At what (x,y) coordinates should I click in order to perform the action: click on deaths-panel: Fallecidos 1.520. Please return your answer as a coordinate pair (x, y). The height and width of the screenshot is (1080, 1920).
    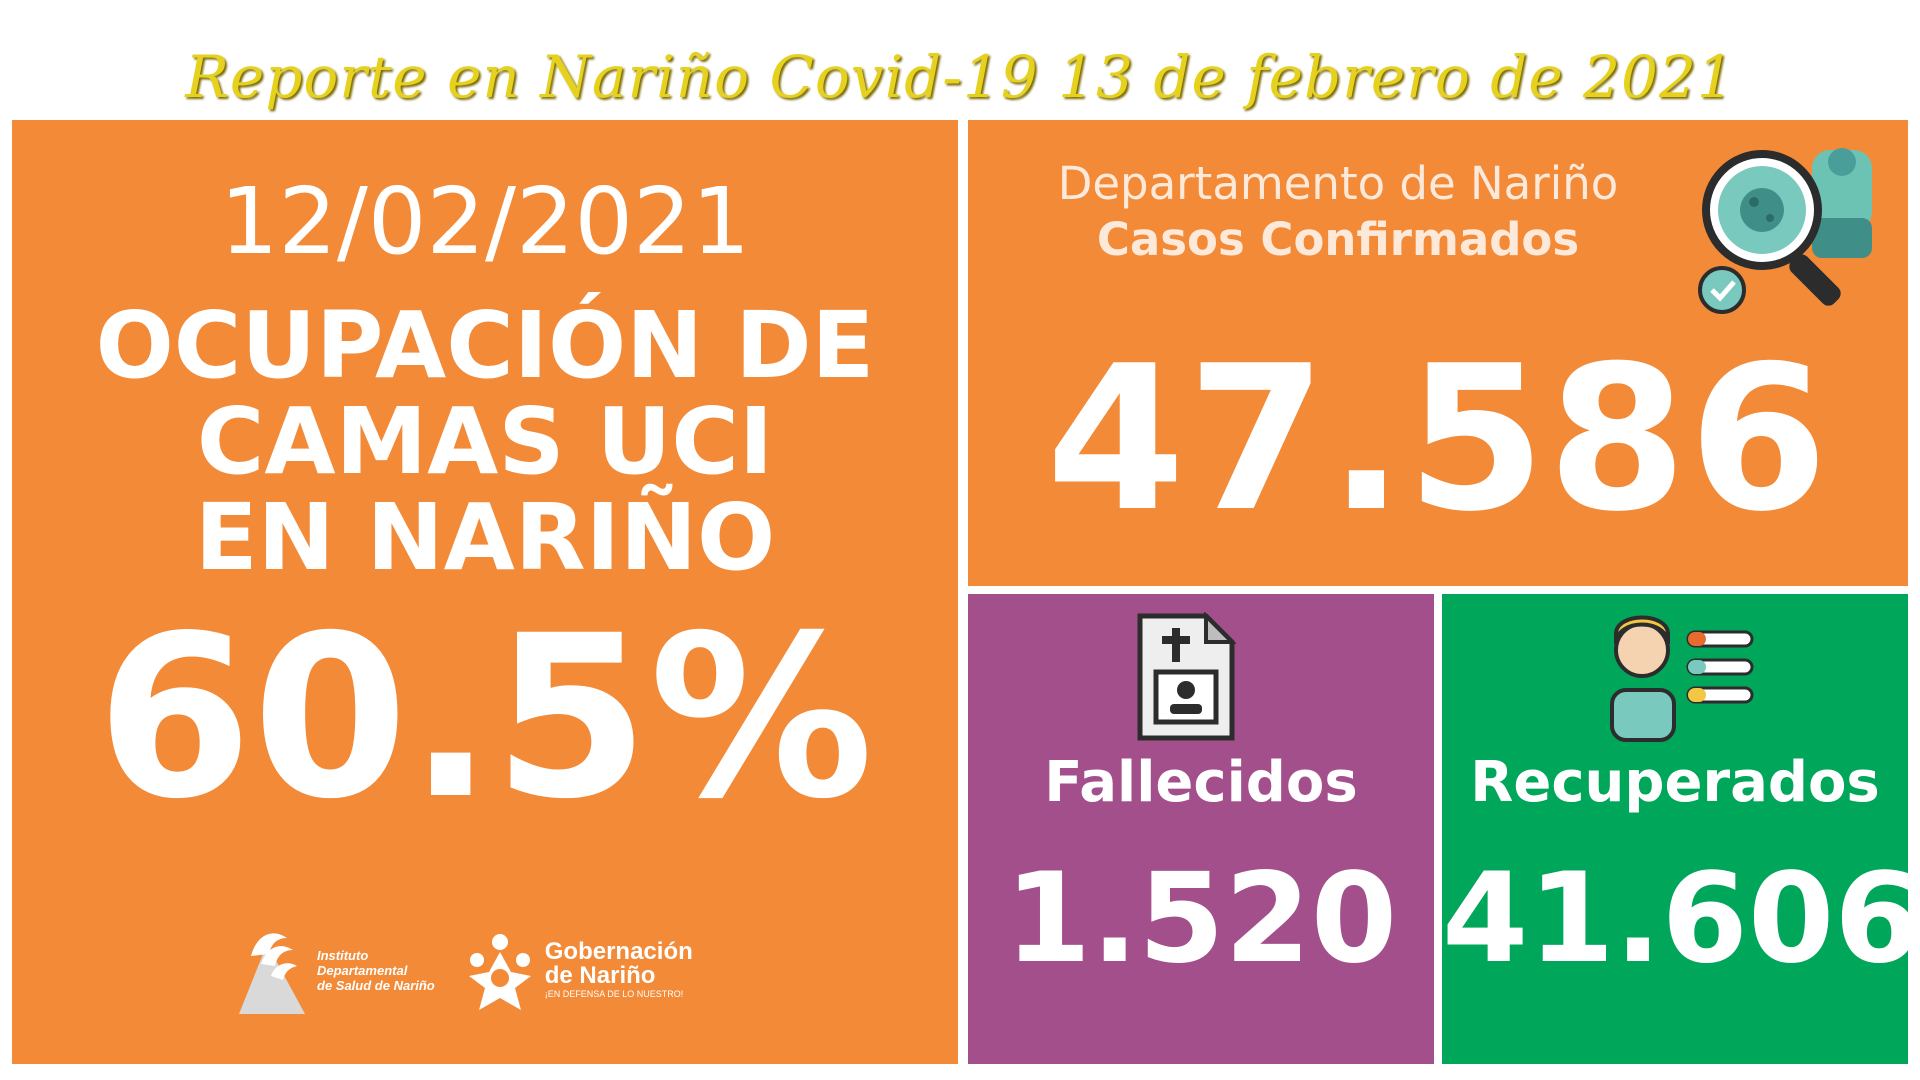
    Looking at the image, I should click on (1201, 829).